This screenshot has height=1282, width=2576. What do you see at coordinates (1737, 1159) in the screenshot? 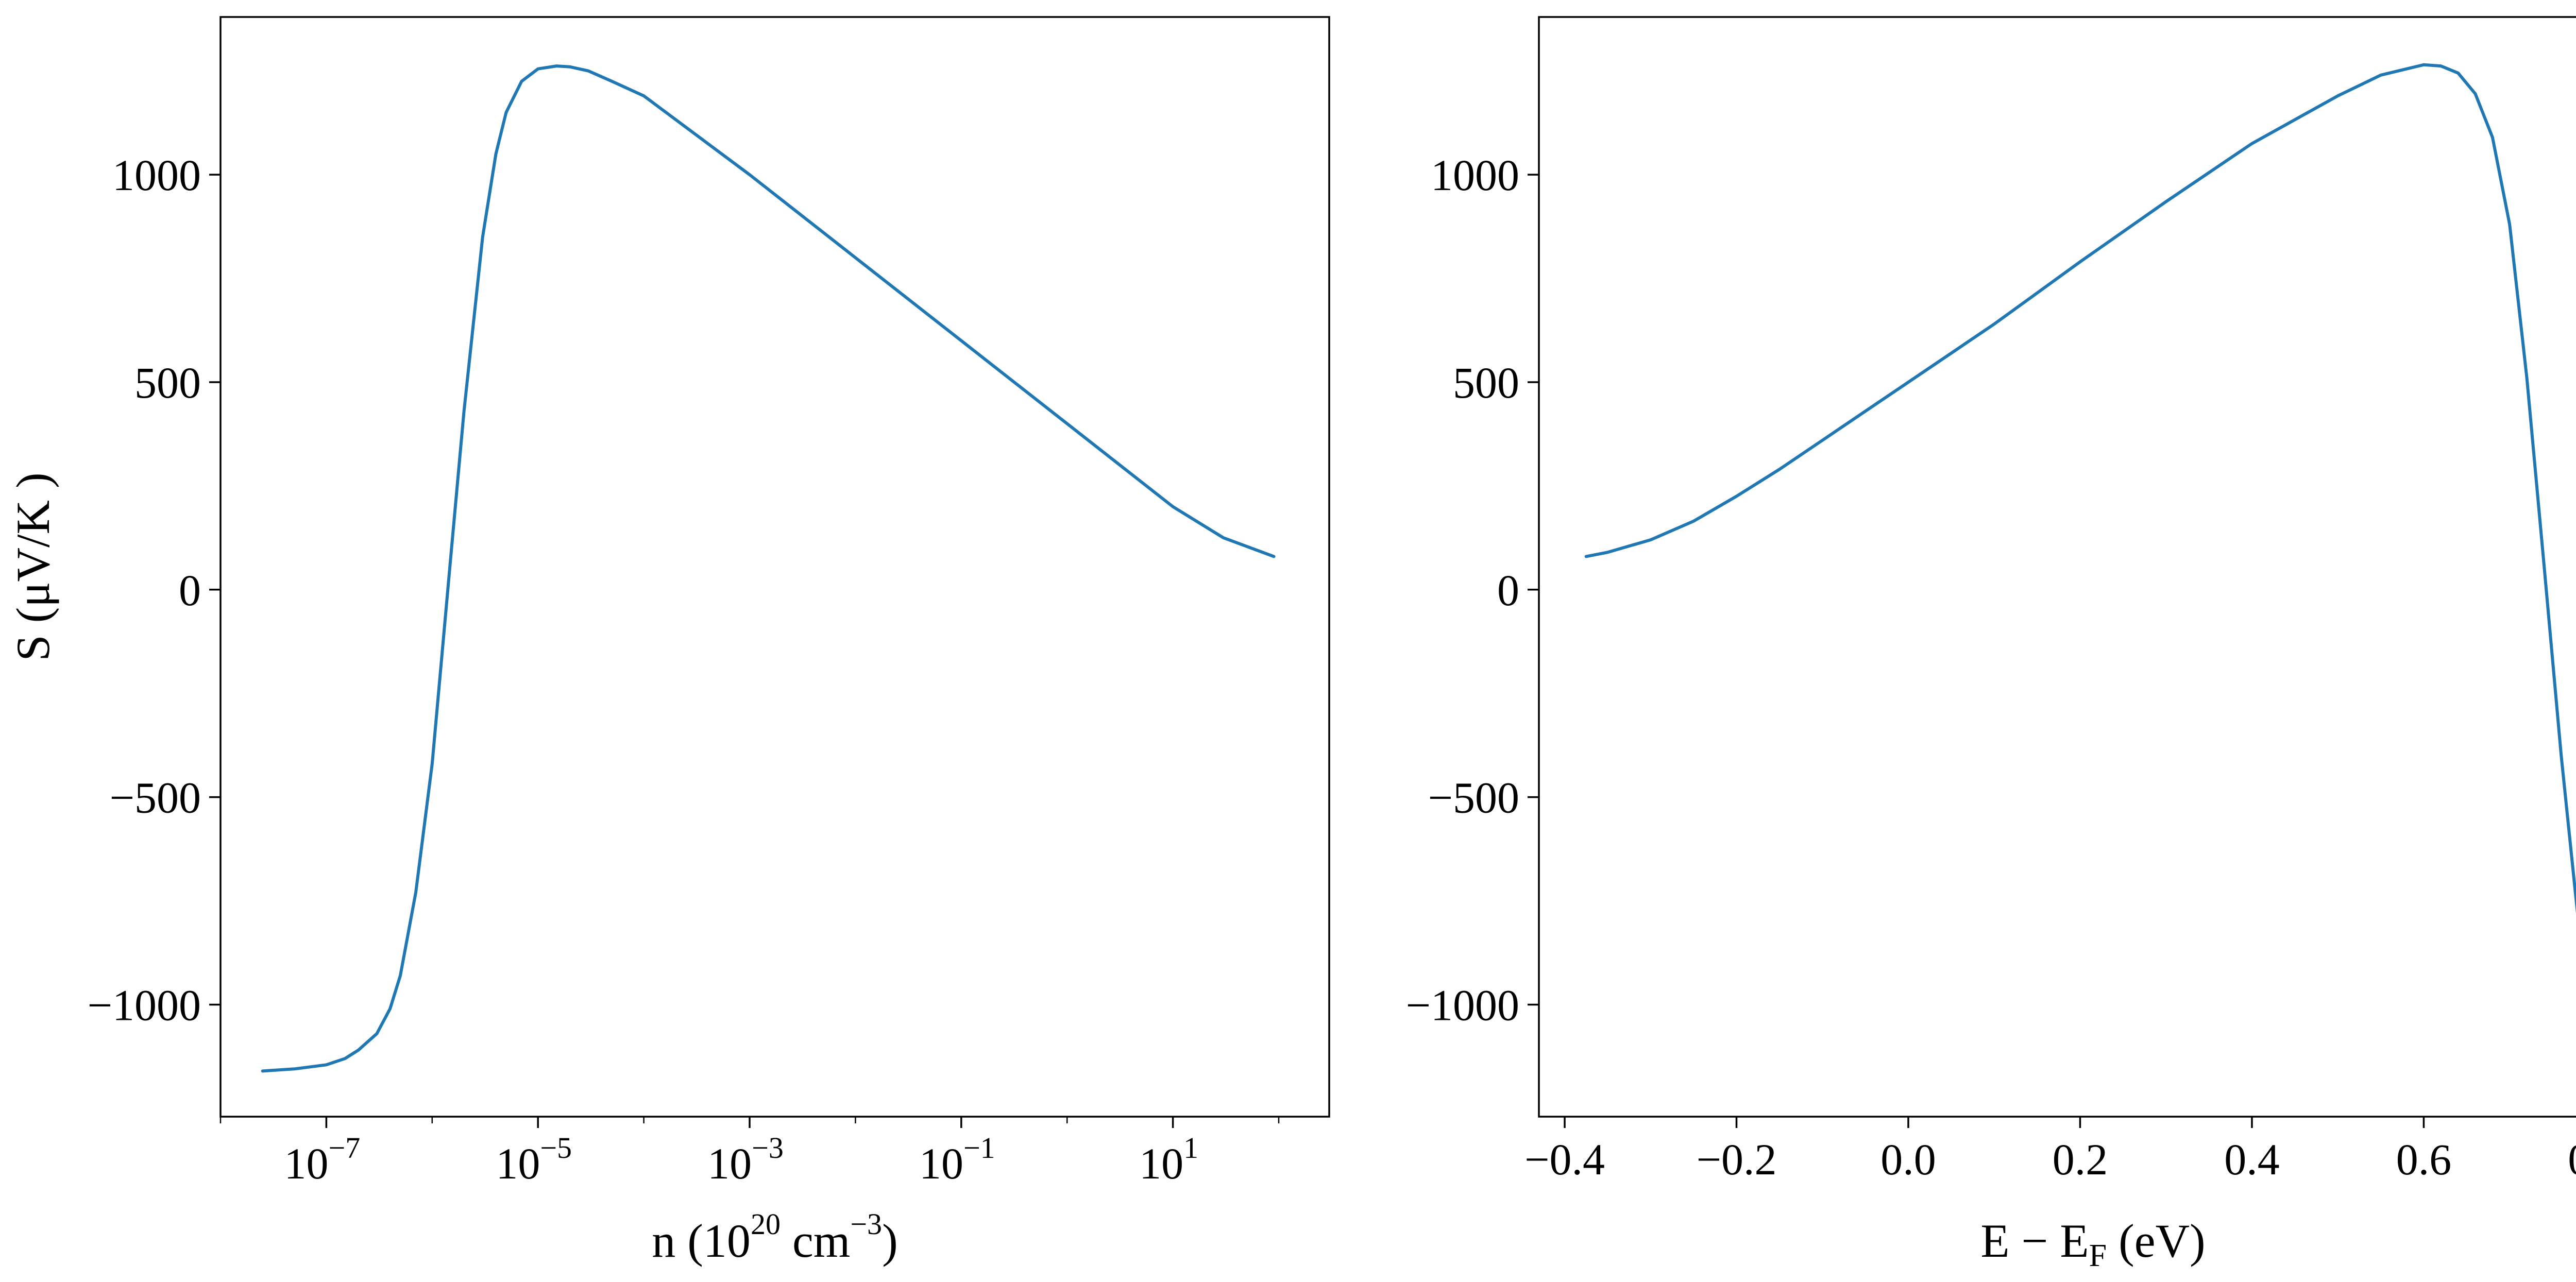
I see `x-tick-label: −0.2` at bounding box center [1737, 1159].